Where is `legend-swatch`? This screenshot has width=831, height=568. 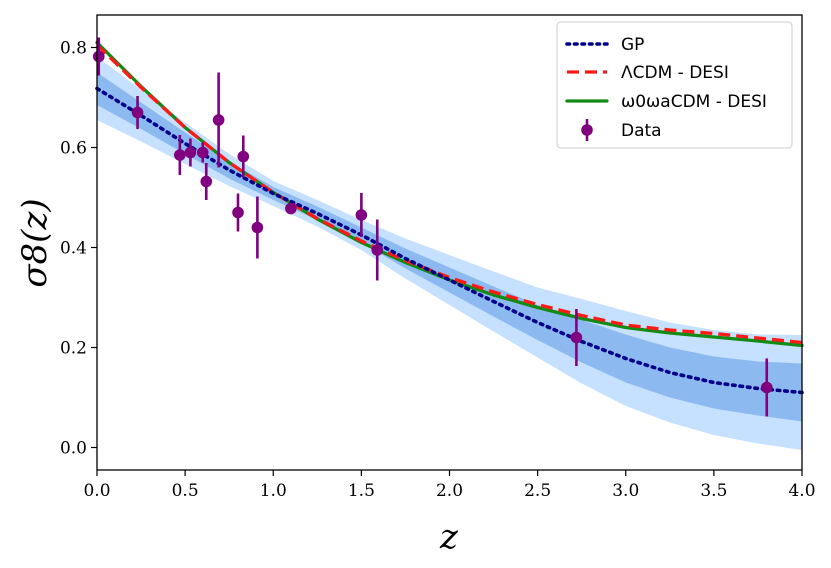
legend-swatch is located at coordinates (587, 130).